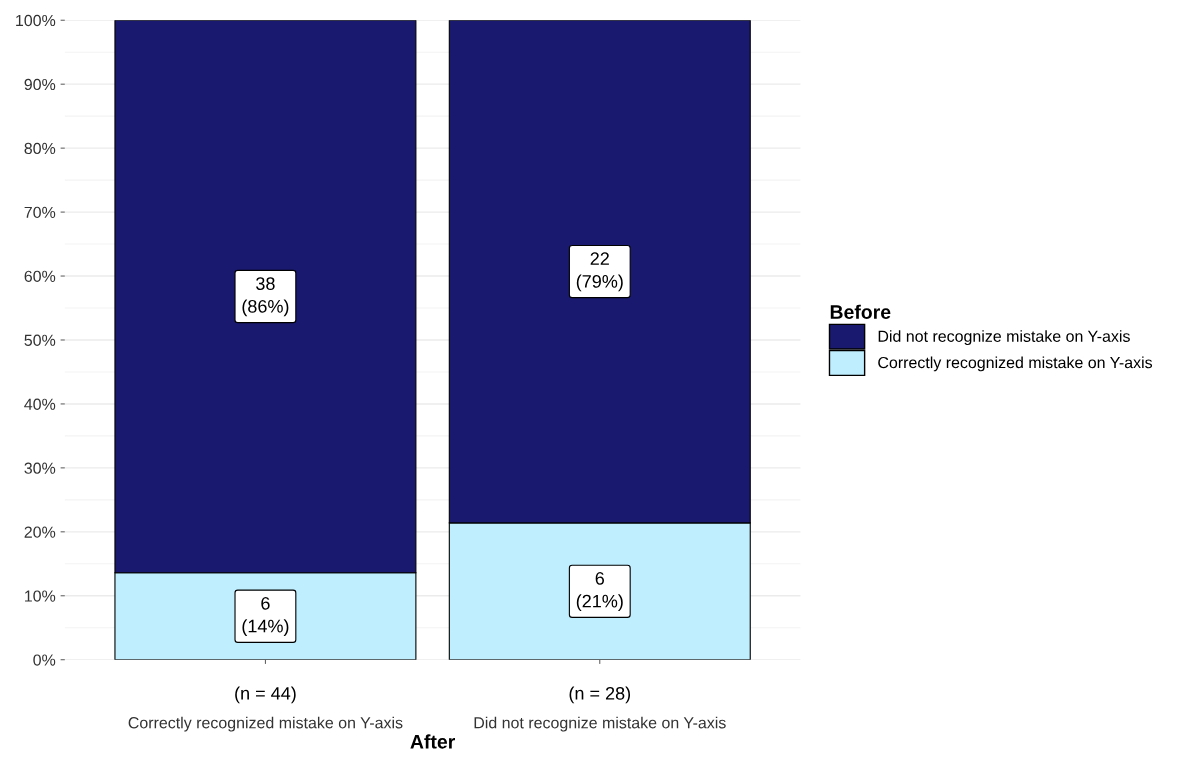 The width and height of the screenshot is (1200, 778). I want to click on data-label: 6 (14%), so click(265, 616).